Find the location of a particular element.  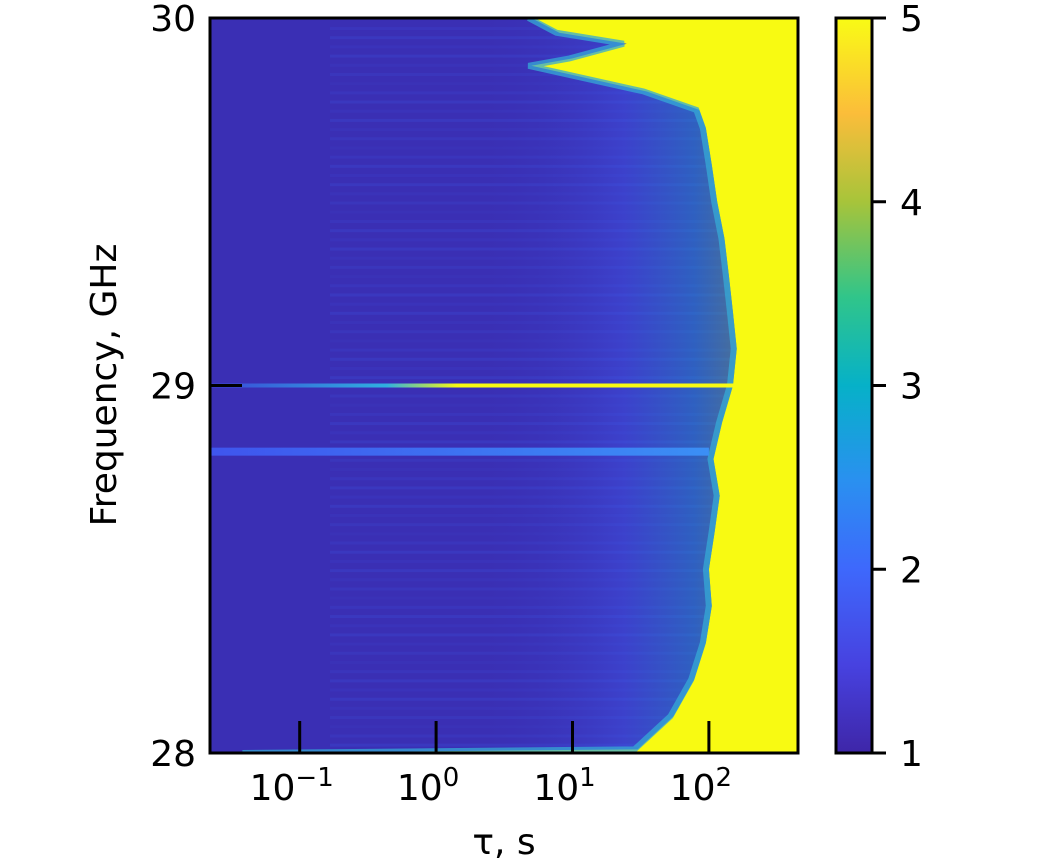

x-tick-label: 10⁻¹ is located at coordinates (292, 786).